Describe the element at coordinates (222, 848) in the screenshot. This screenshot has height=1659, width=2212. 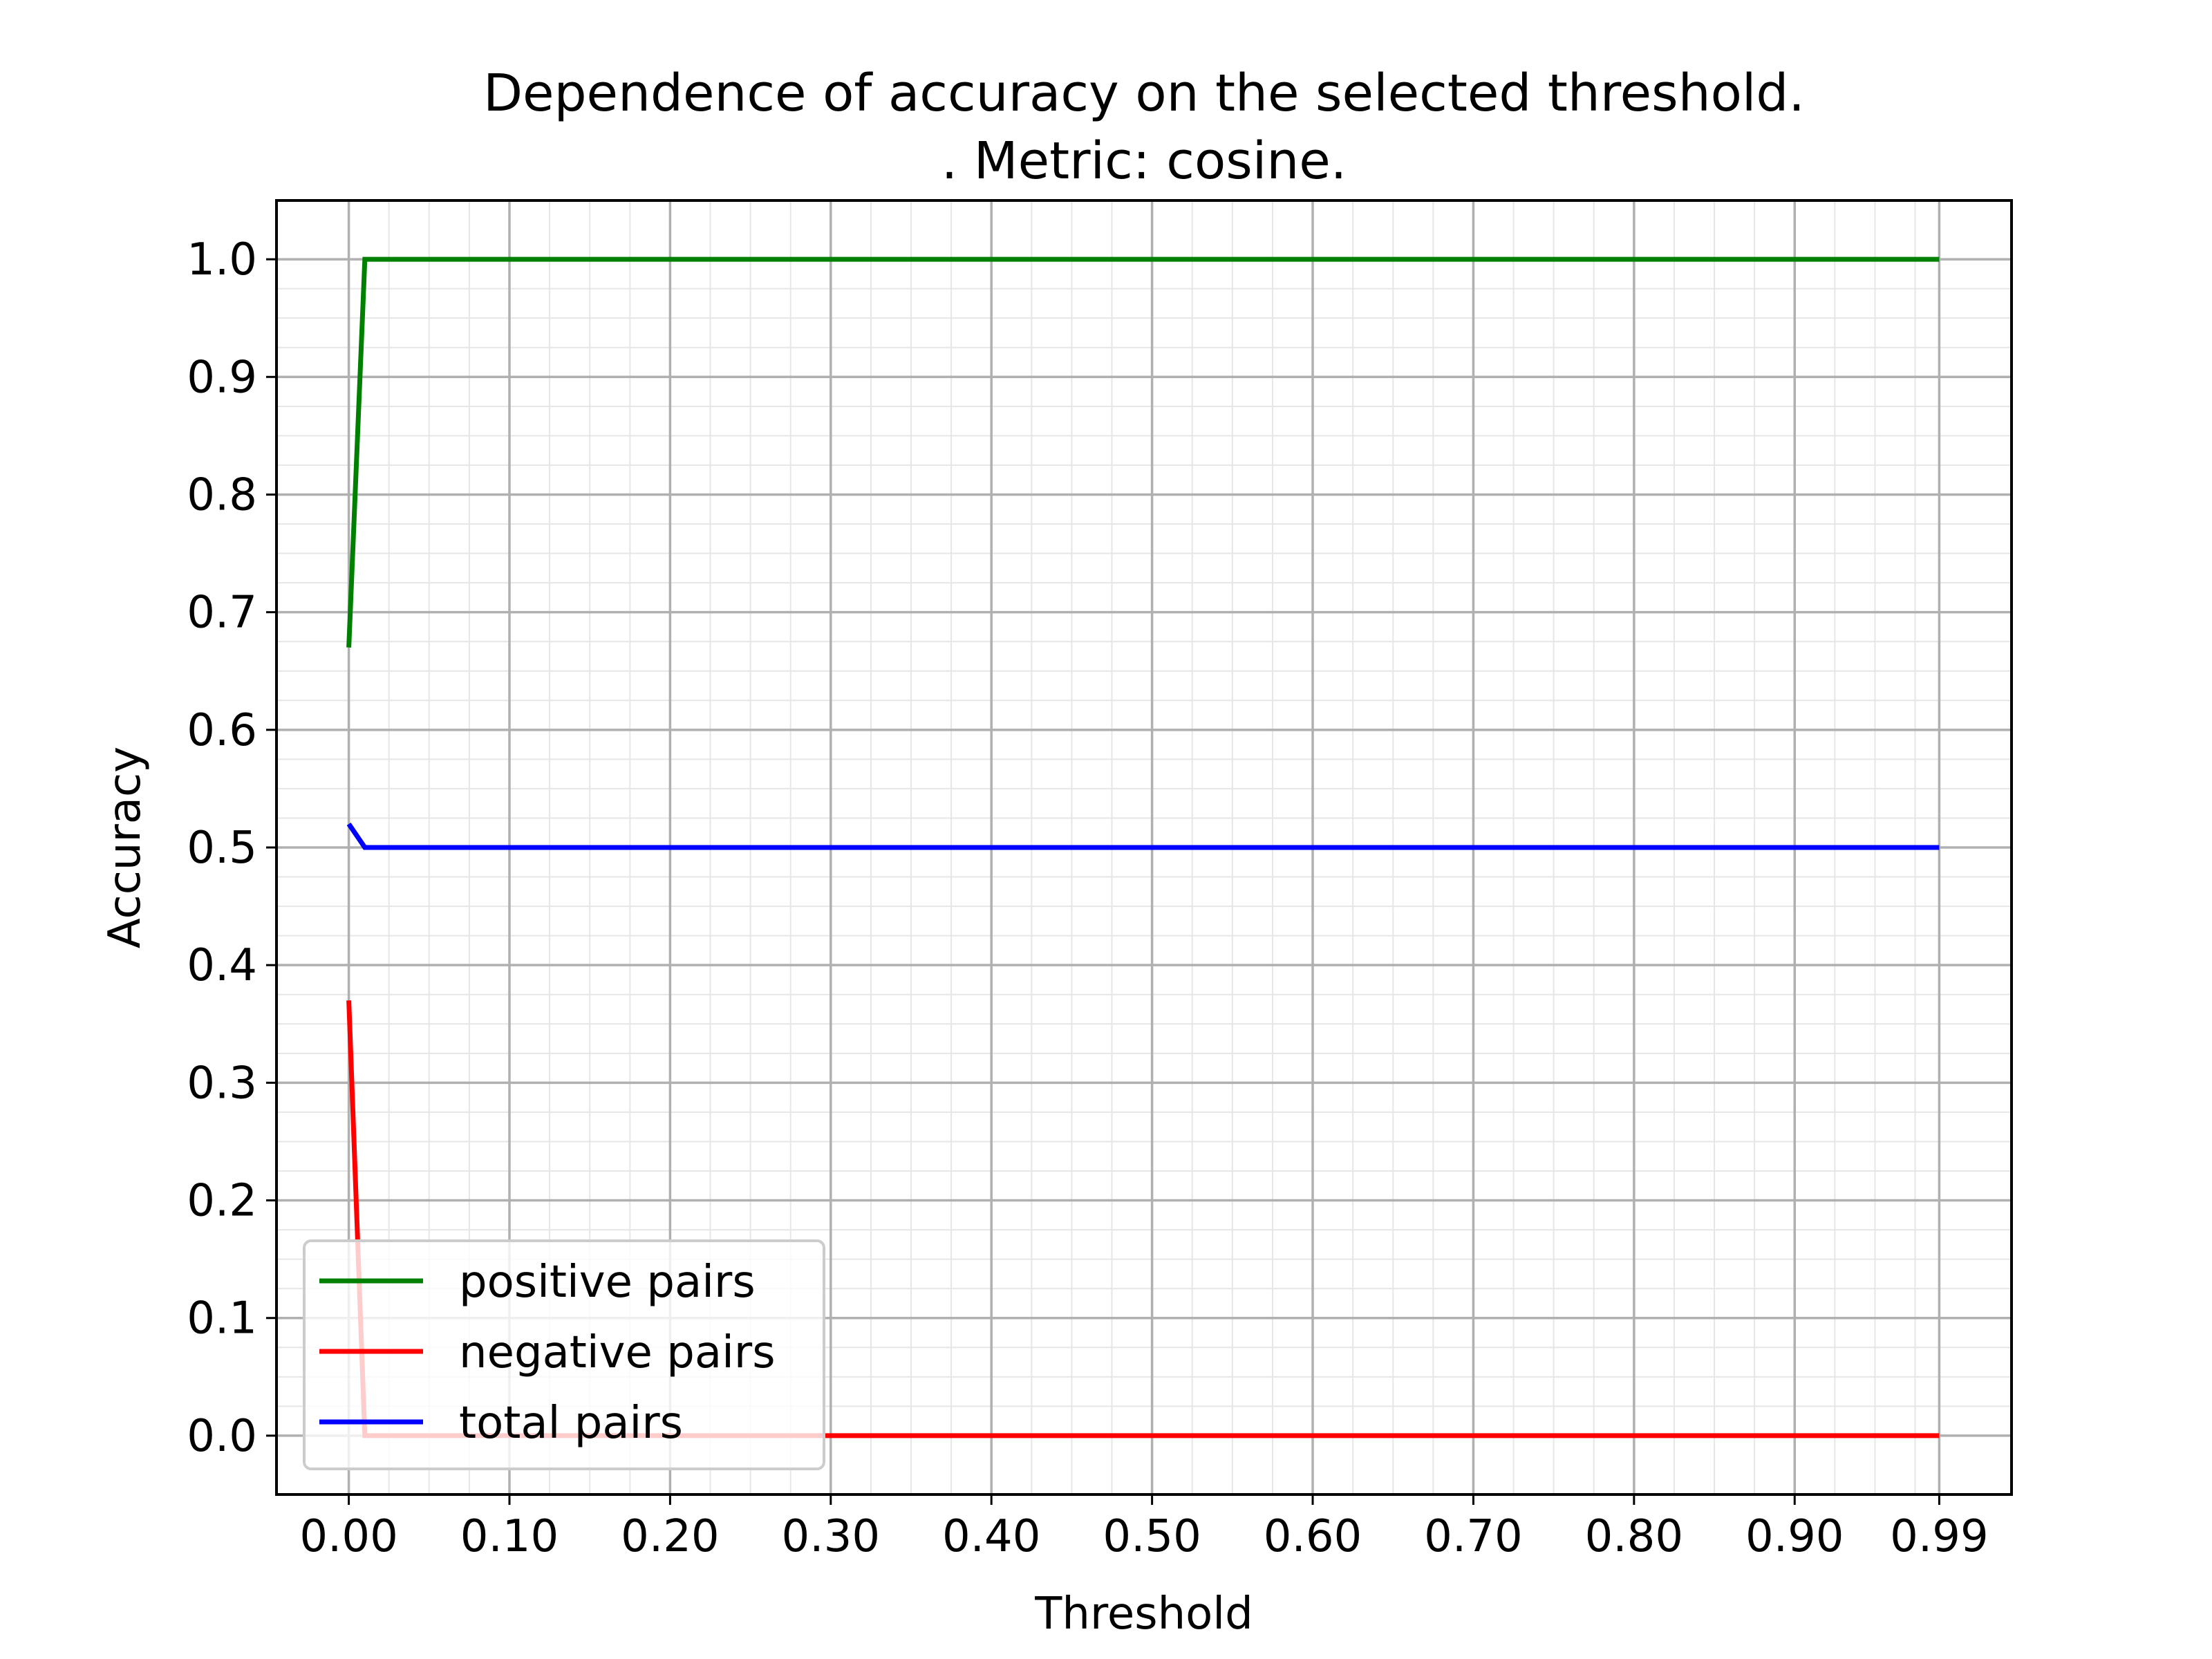
I see `y-tick-label: 0.5` at that location.